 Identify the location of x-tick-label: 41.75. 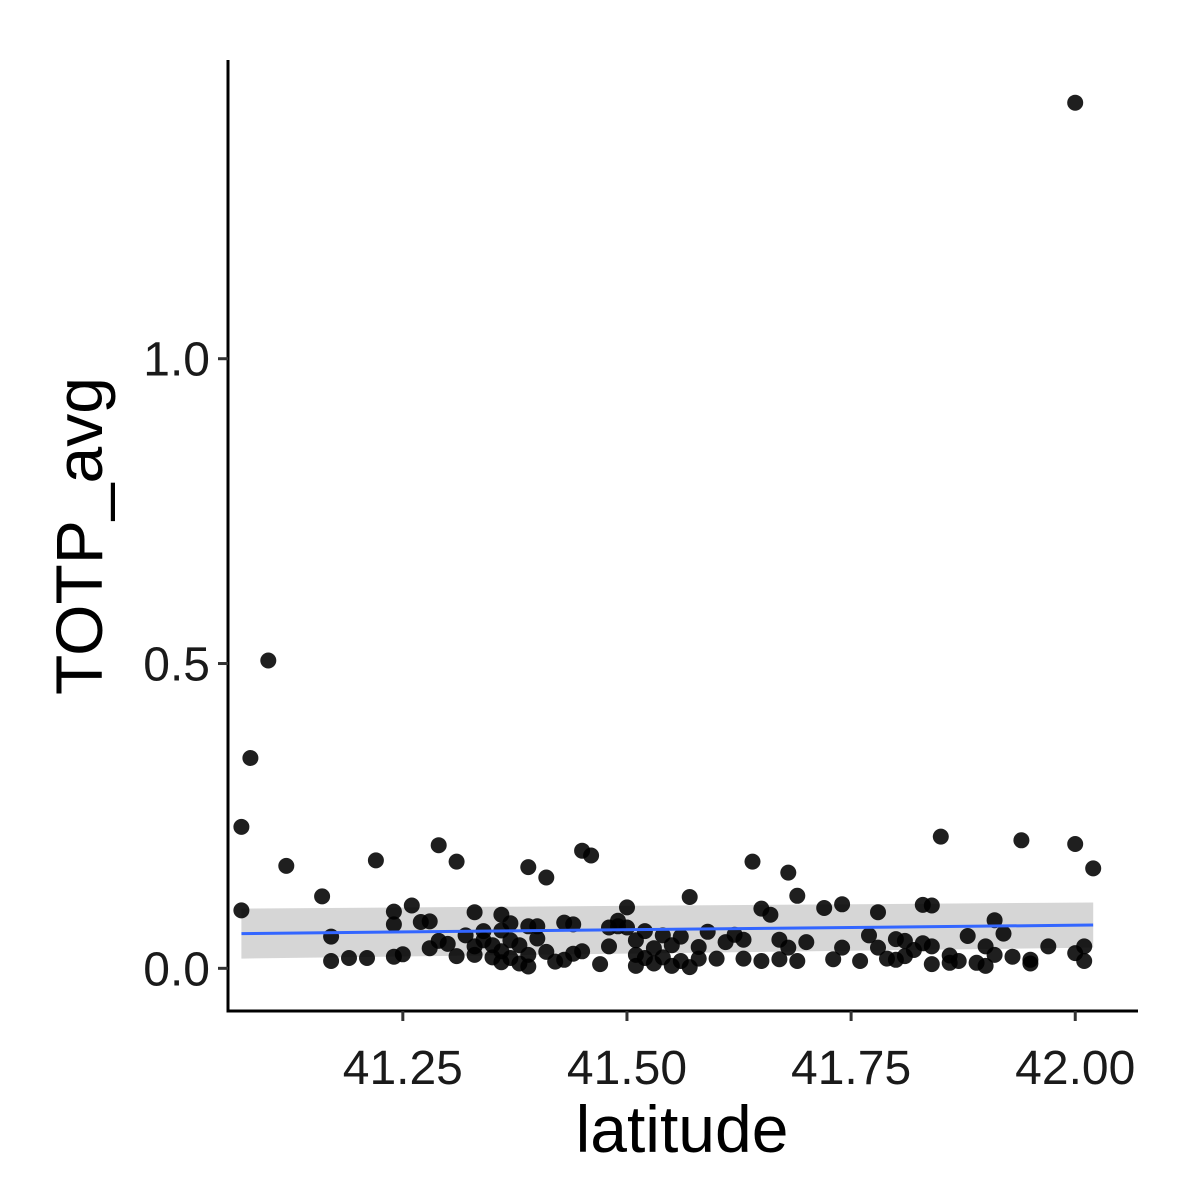
(851, 1068).